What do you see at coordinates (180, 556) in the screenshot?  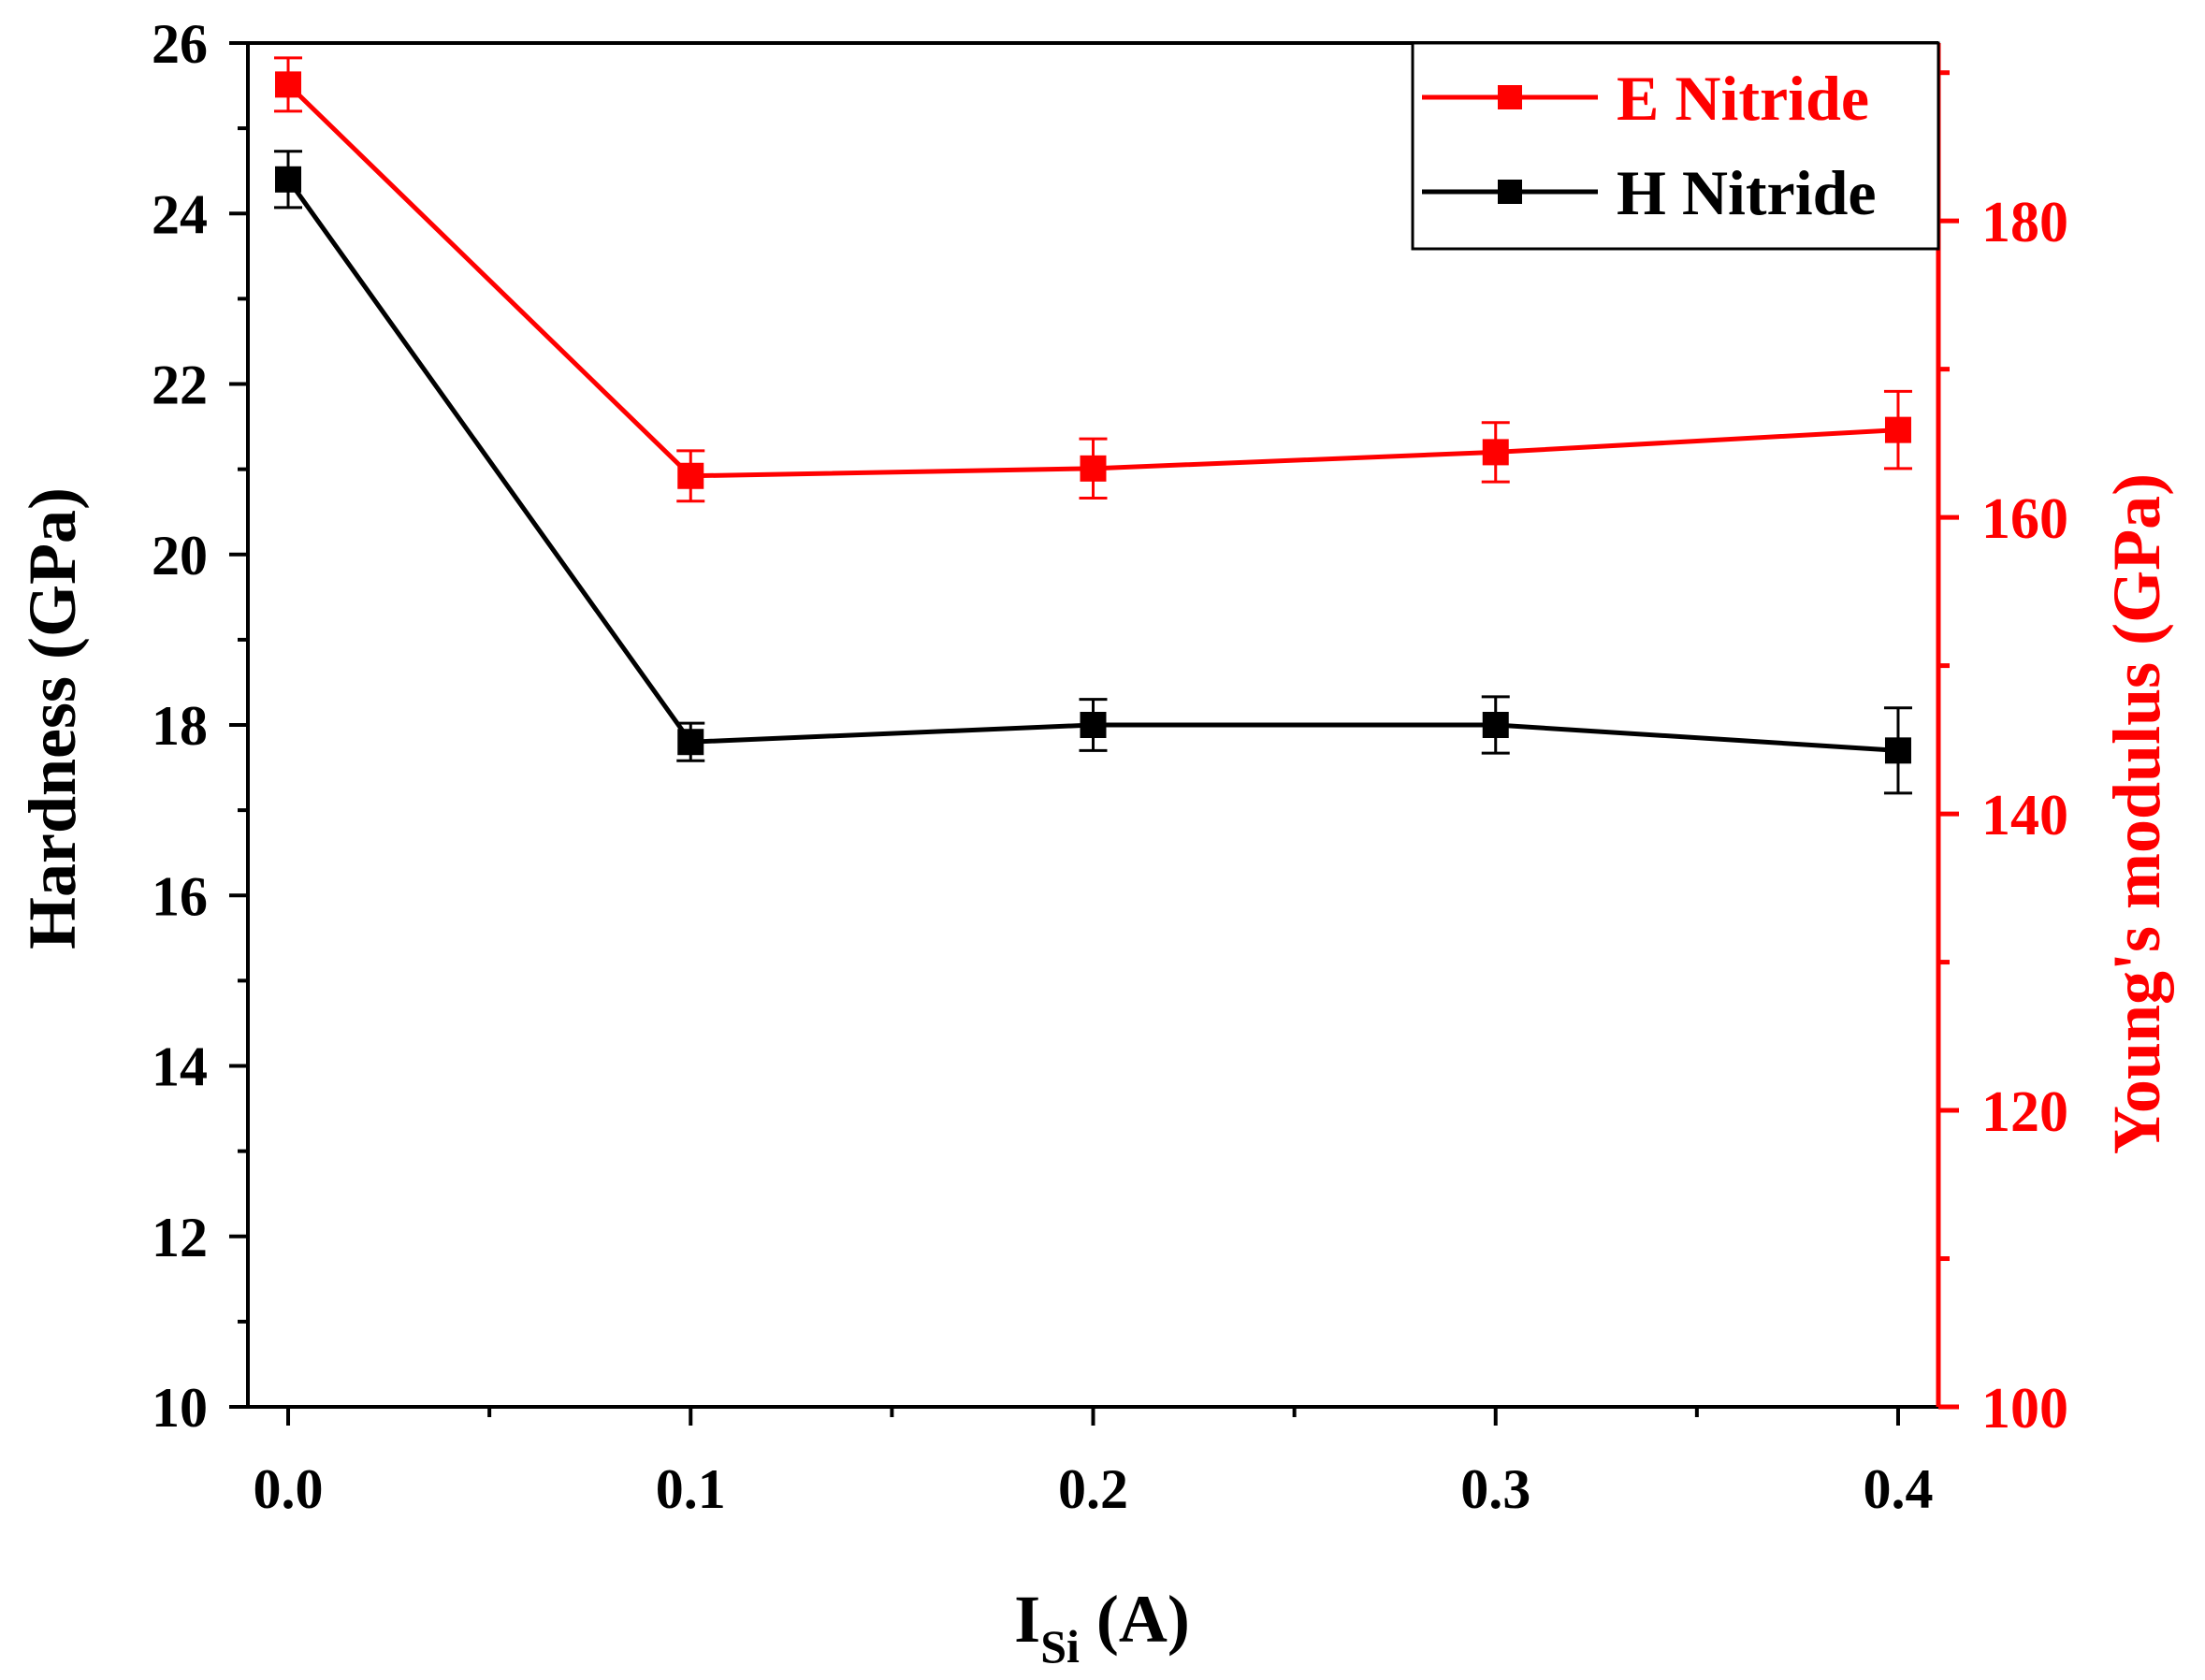 I see `y-left-tick-label: 20` at bounding box center [180, 556].